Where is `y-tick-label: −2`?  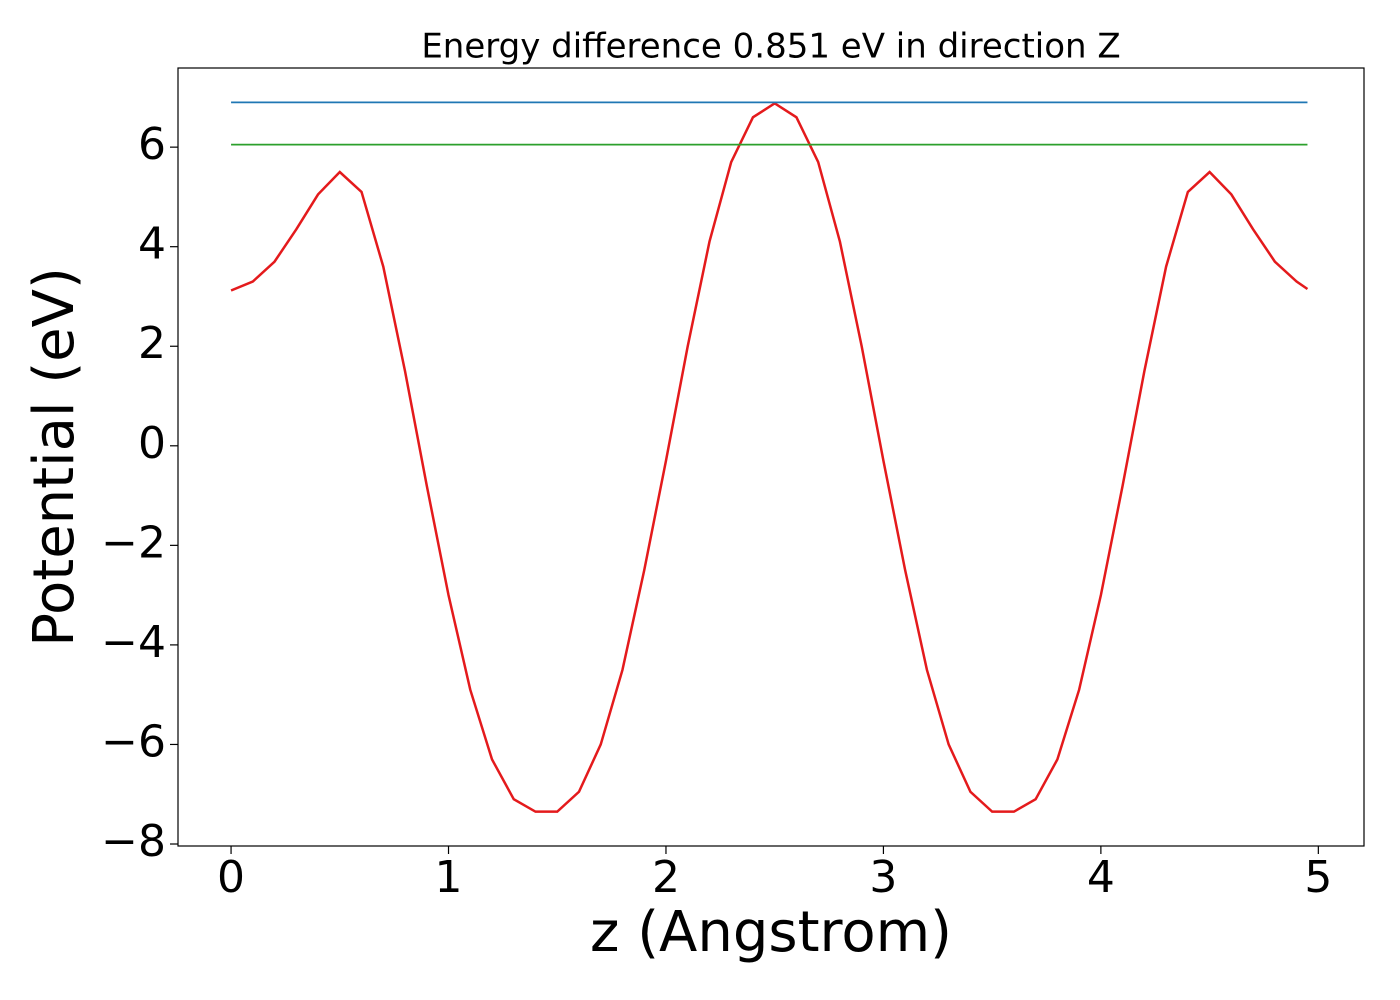 y-tick-label: −2 is located at coordinates (133, 542).